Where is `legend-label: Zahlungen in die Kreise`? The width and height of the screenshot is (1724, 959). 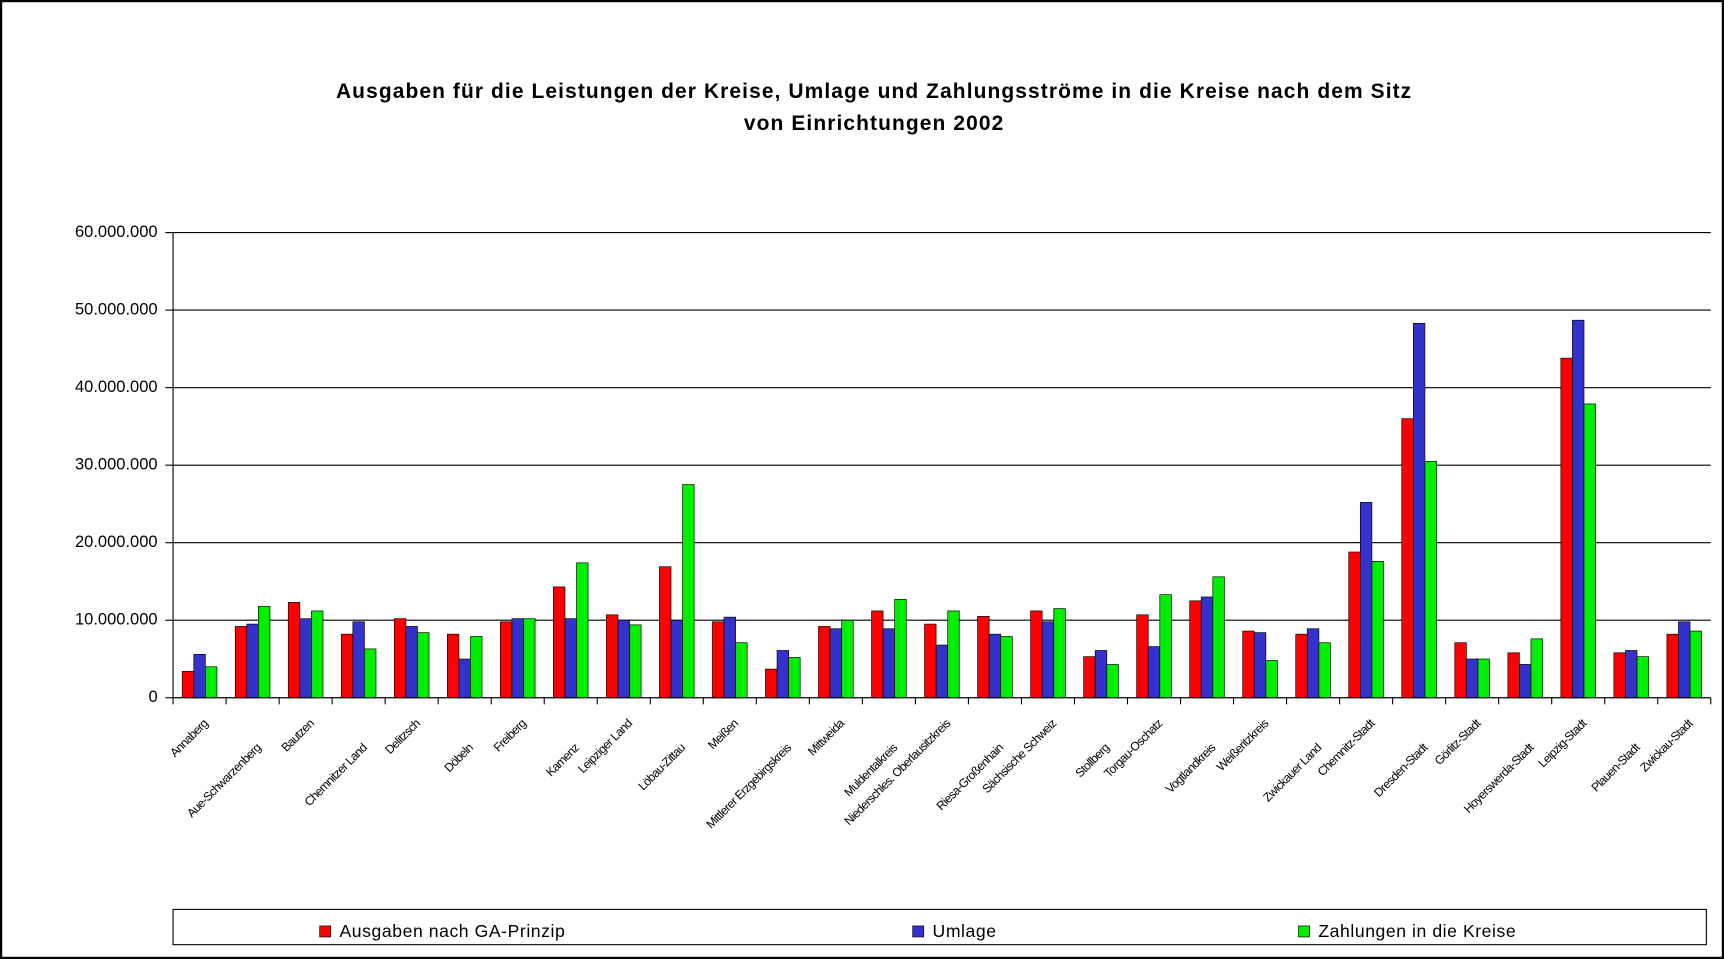
legend-label: Zahlungen in die Kreise is located at coordinates (1417, 931).